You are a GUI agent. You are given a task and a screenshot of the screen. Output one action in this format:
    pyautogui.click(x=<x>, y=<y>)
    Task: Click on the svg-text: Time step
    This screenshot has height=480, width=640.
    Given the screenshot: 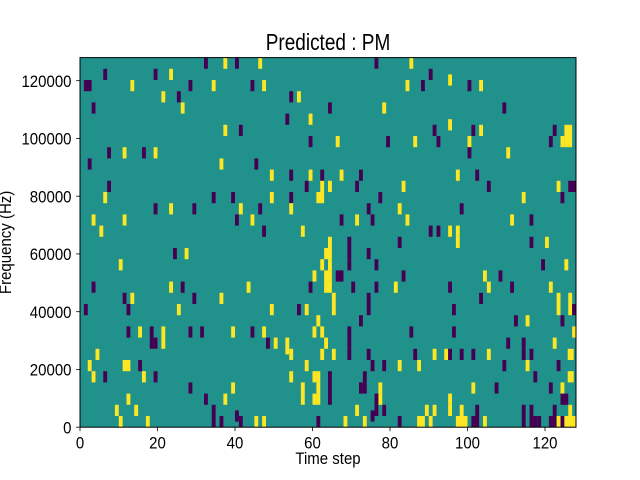 What is the action you would take?
    pyautogui.click(x=327, y=459)
    